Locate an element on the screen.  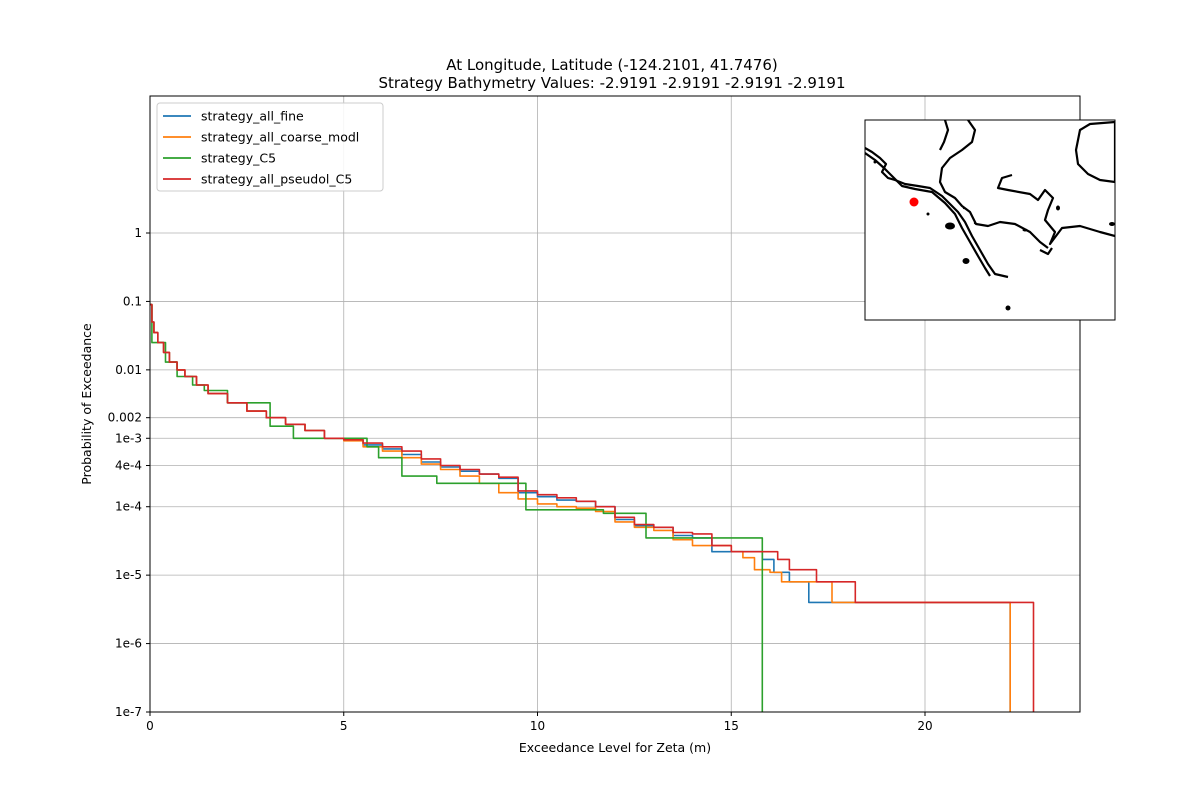
location-marker is located at coordinates (914, 202).